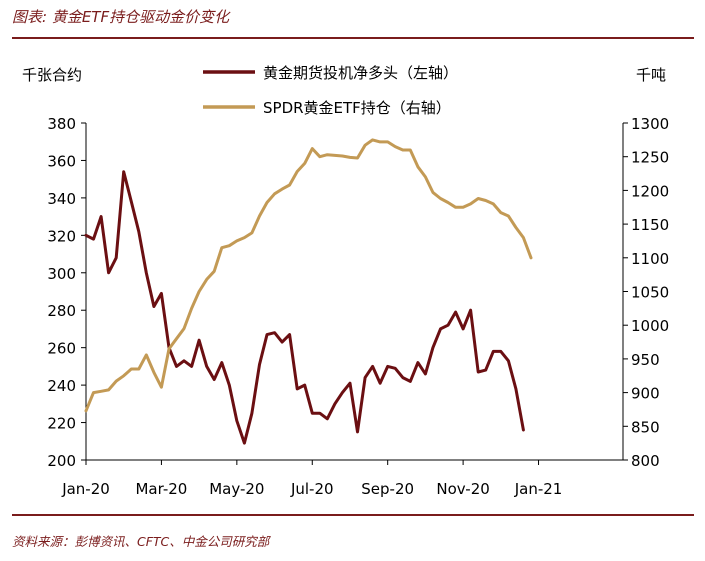 The height and width of the screenshot is (561, 705). I want to click on right-axis-title: 千吨, so click(651, 75).